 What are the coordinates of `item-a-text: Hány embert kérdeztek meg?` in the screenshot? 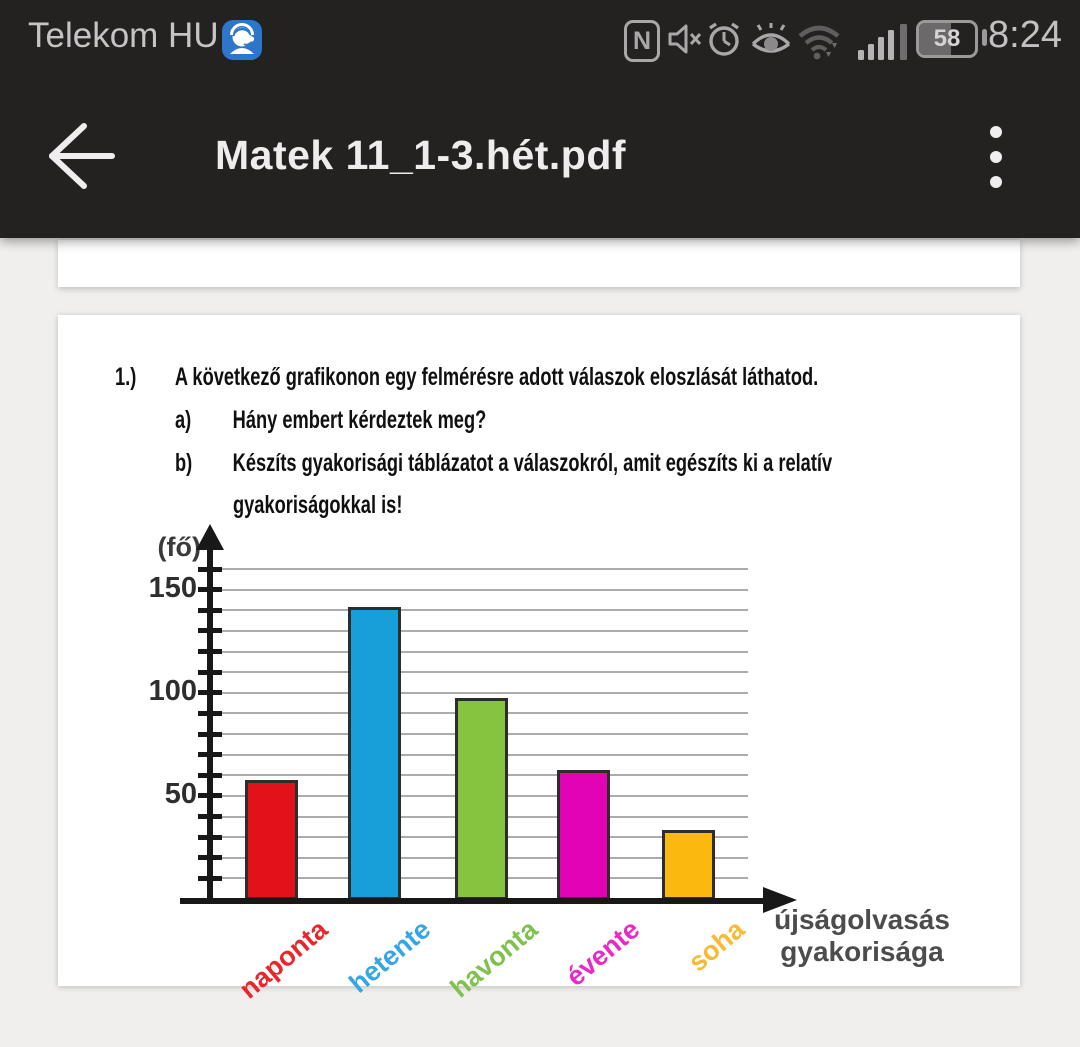 It's located at (359, 420).